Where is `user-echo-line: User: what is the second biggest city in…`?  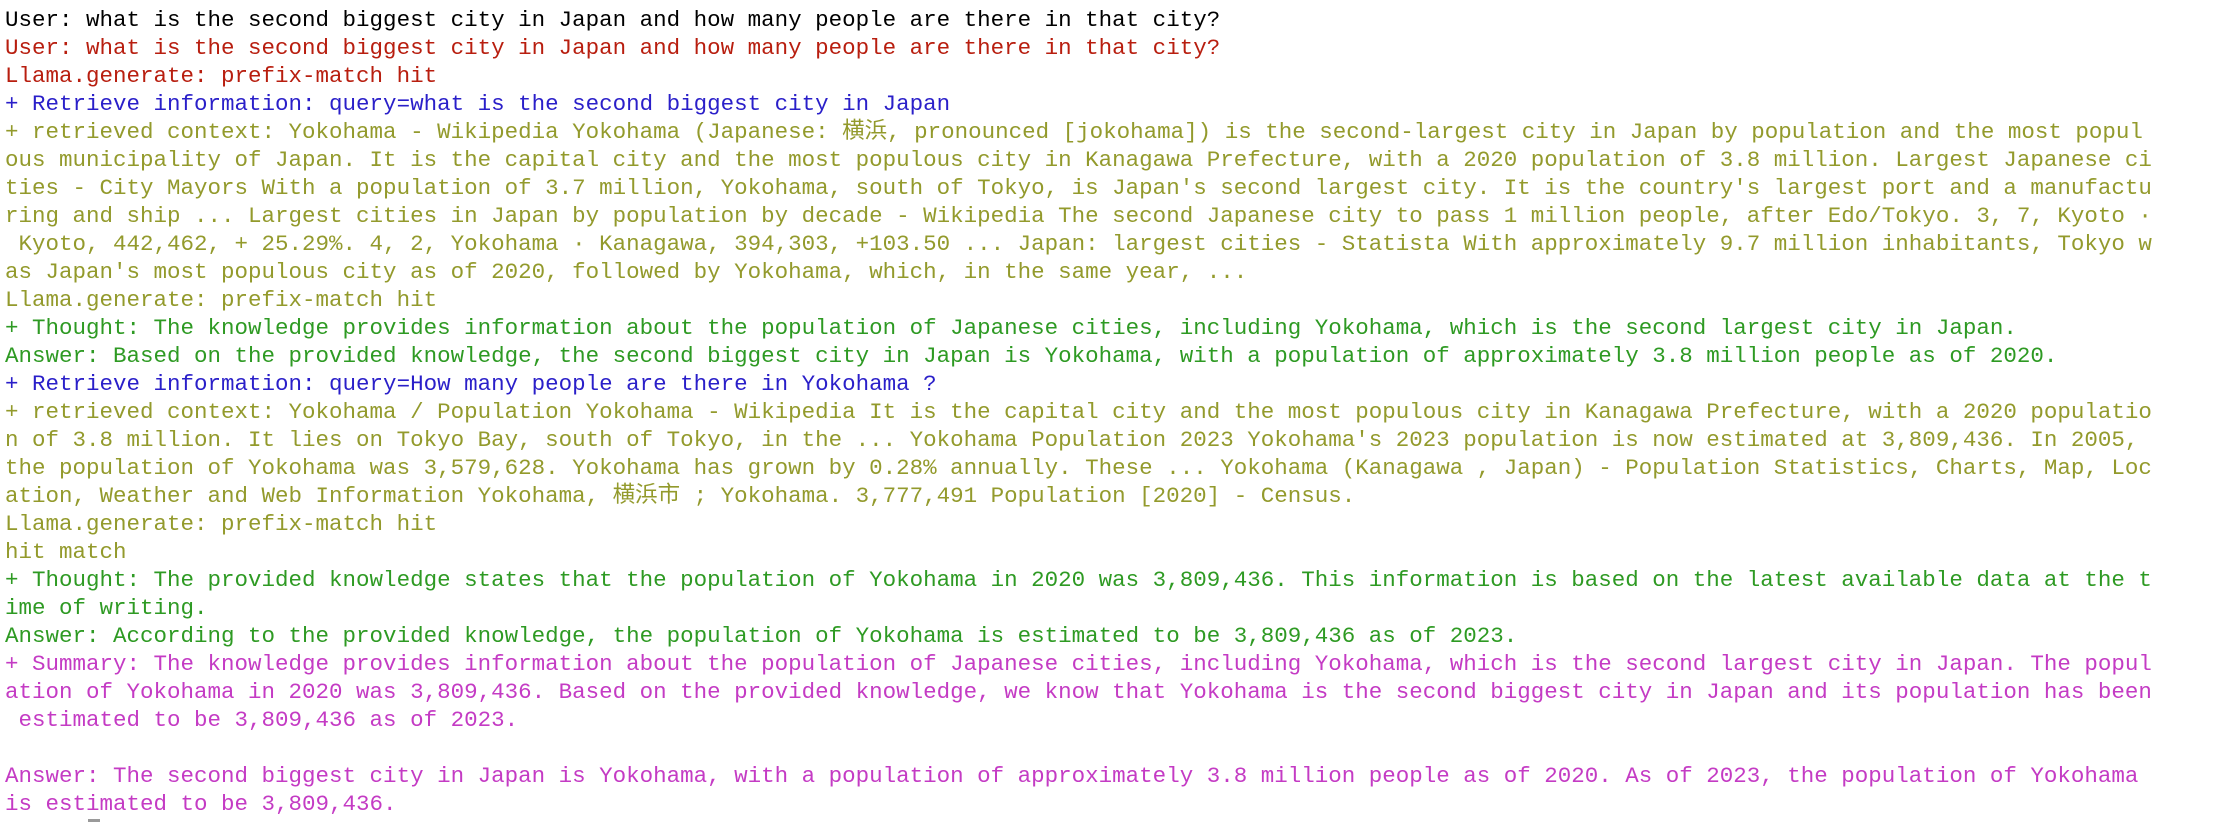 user-echo-line: User: what is the second biggest city in… is located at coordinates (613, 48).